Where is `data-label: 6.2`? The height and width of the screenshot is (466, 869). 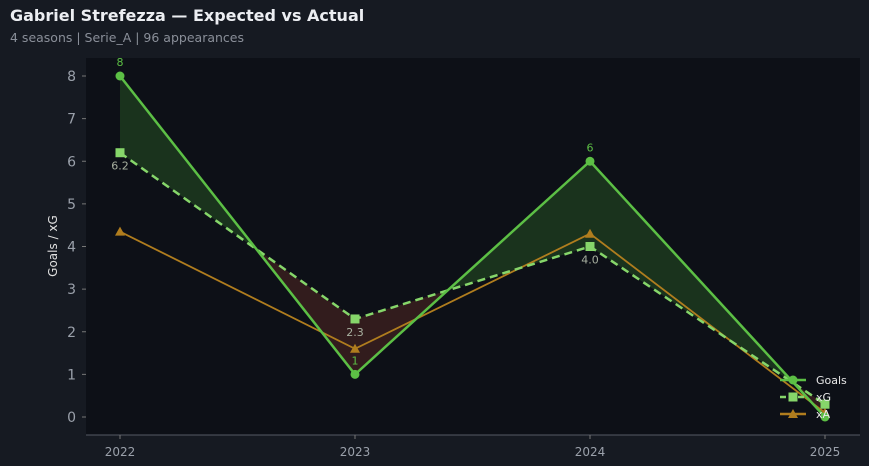
data-label: 6.2 is located at coordinates (120, 166).